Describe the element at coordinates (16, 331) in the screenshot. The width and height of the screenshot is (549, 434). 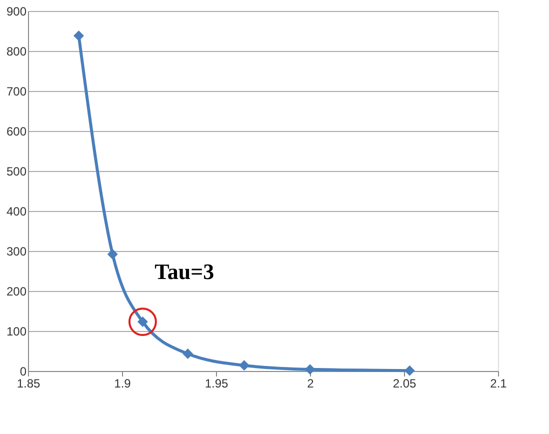
I see `y-tick-label: 100` at that location.